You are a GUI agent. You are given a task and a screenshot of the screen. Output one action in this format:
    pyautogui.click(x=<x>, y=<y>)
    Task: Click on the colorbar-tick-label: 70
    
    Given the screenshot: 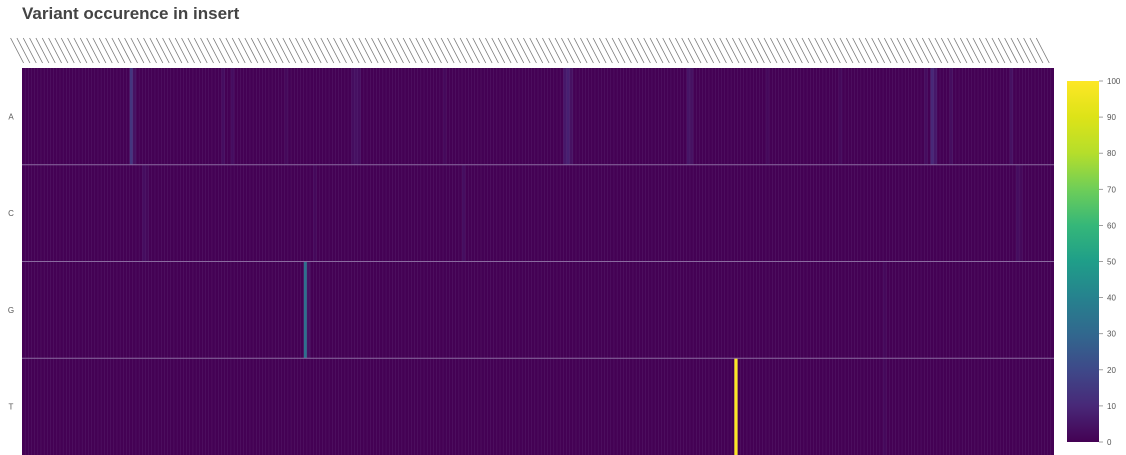 What is the action you would take?
    pyautogui.click(x=1111, y=189)
    